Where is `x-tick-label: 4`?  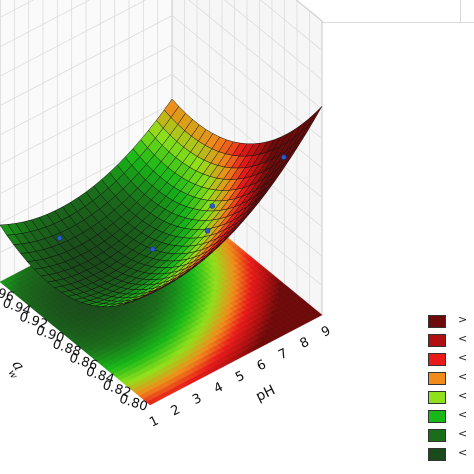 x-tick-label: 4 is located at coordinates (219, 388).